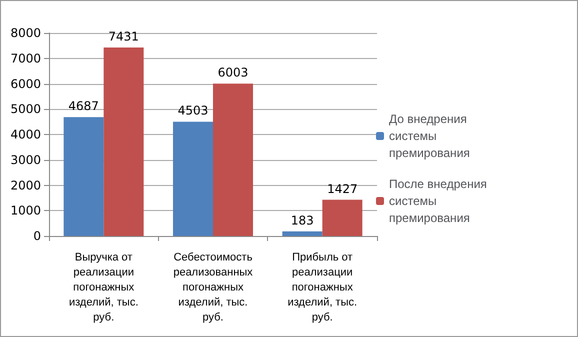  Describe the element at coordinates (193, 111) in the screenshot. I see `data-label: 4503` at that location.